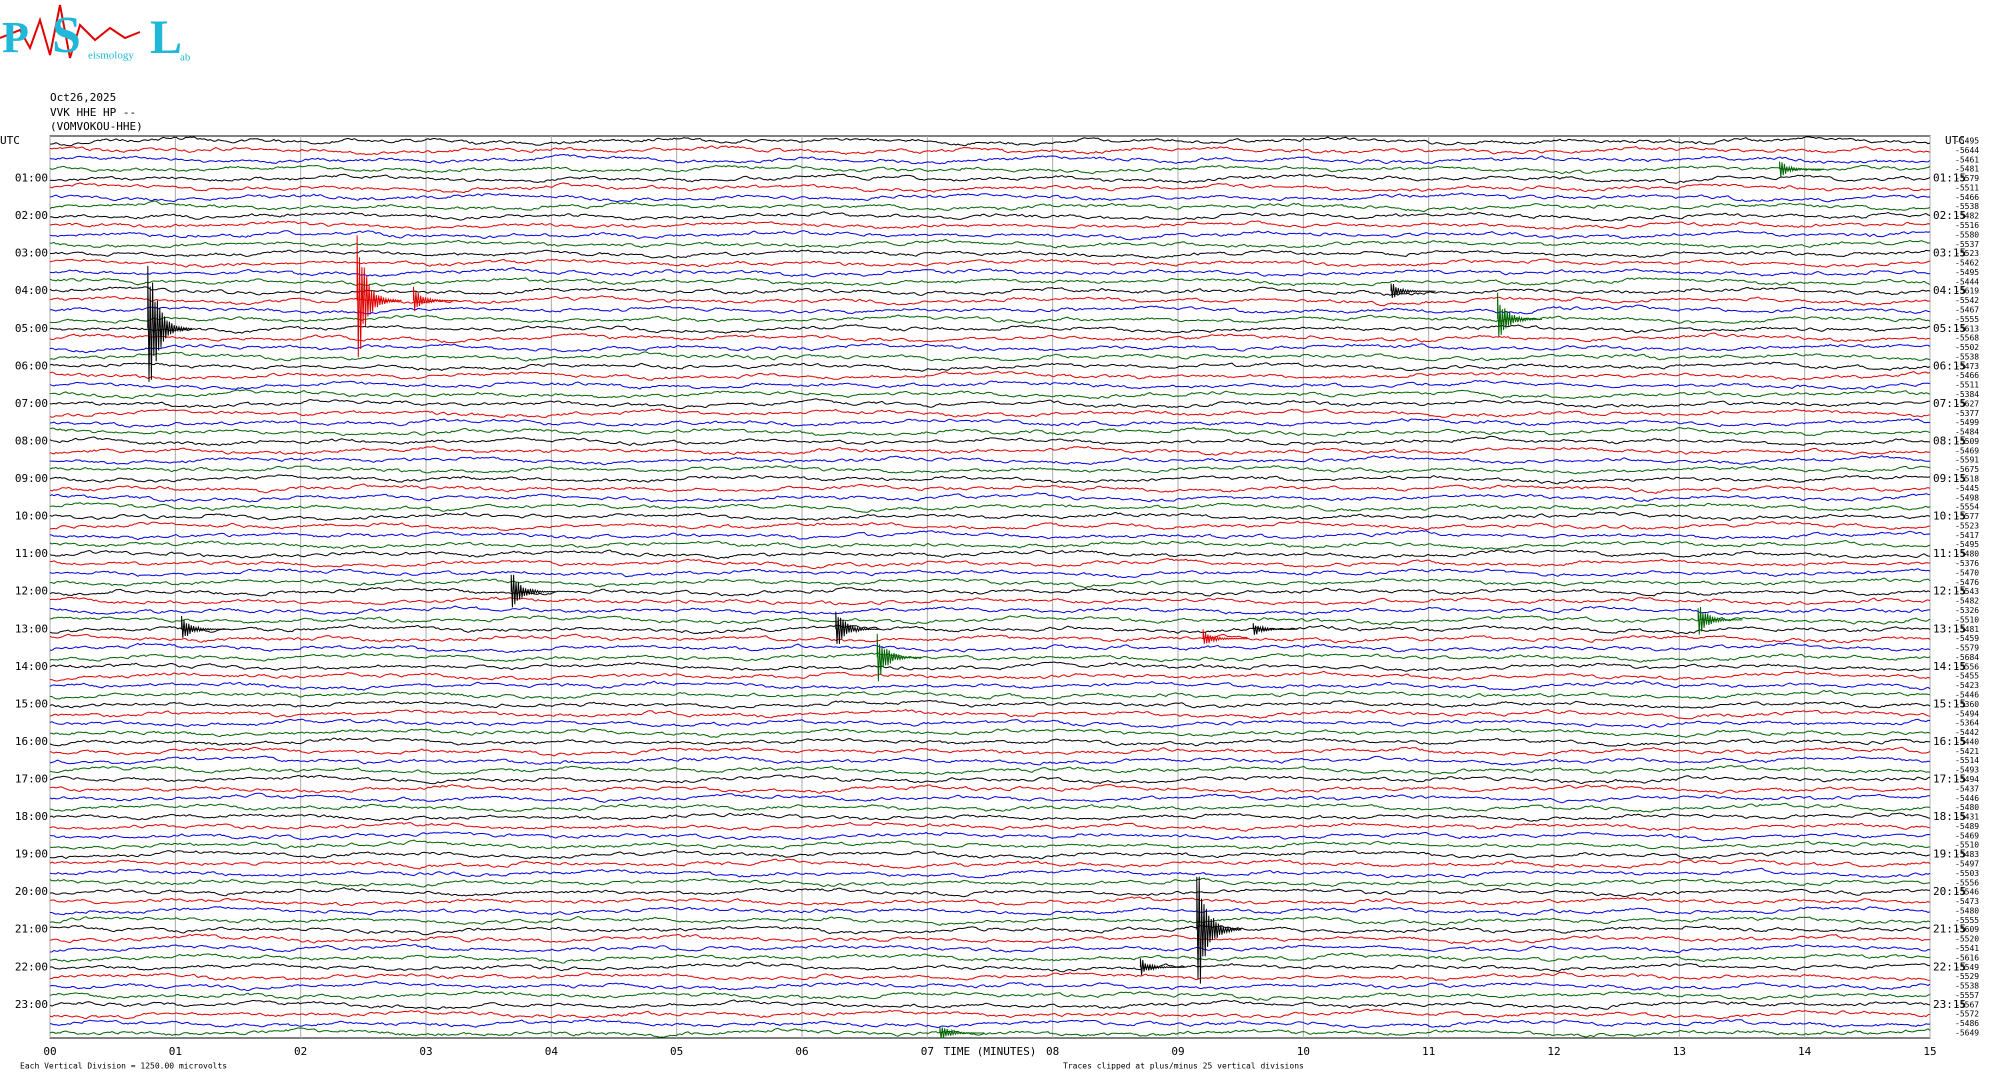 The image size is (2010, 1084). What do you see at coordinates (1967, 882) in the screenshot?
I see `offset-label: -5556` at bounding box center [1967, 882].